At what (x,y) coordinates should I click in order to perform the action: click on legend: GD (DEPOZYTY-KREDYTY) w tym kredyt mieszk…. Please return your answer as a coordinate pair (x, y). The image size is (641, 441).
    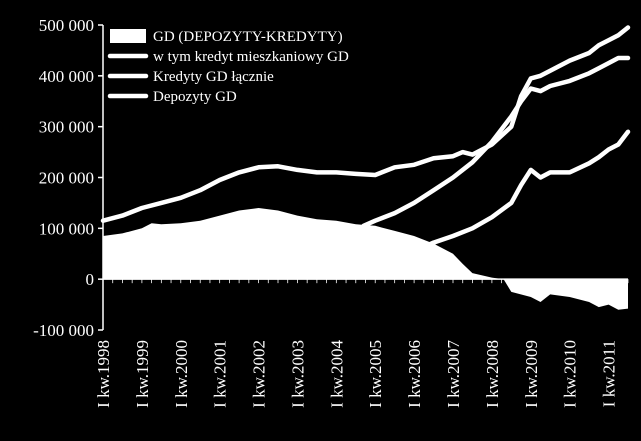
    Looking at the image, I should click on (228, 67).